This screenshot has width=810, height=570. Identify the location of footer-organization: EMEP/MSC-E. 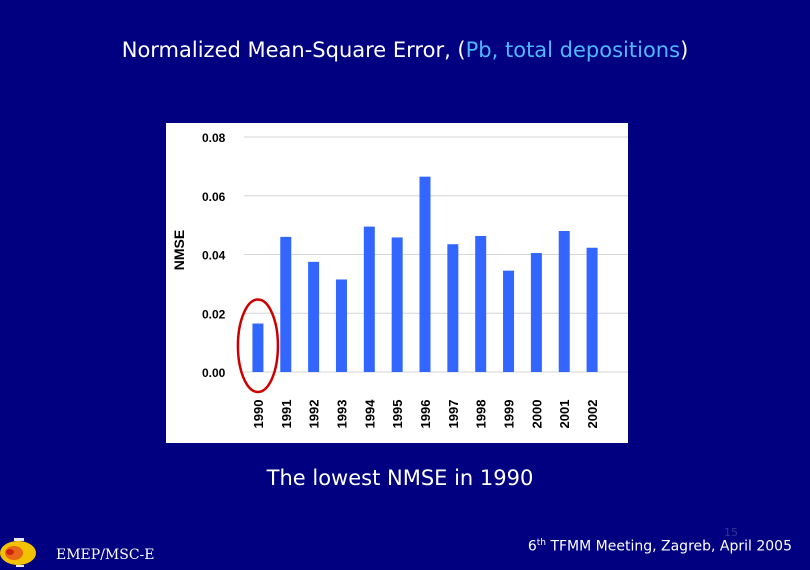
(105, 555).